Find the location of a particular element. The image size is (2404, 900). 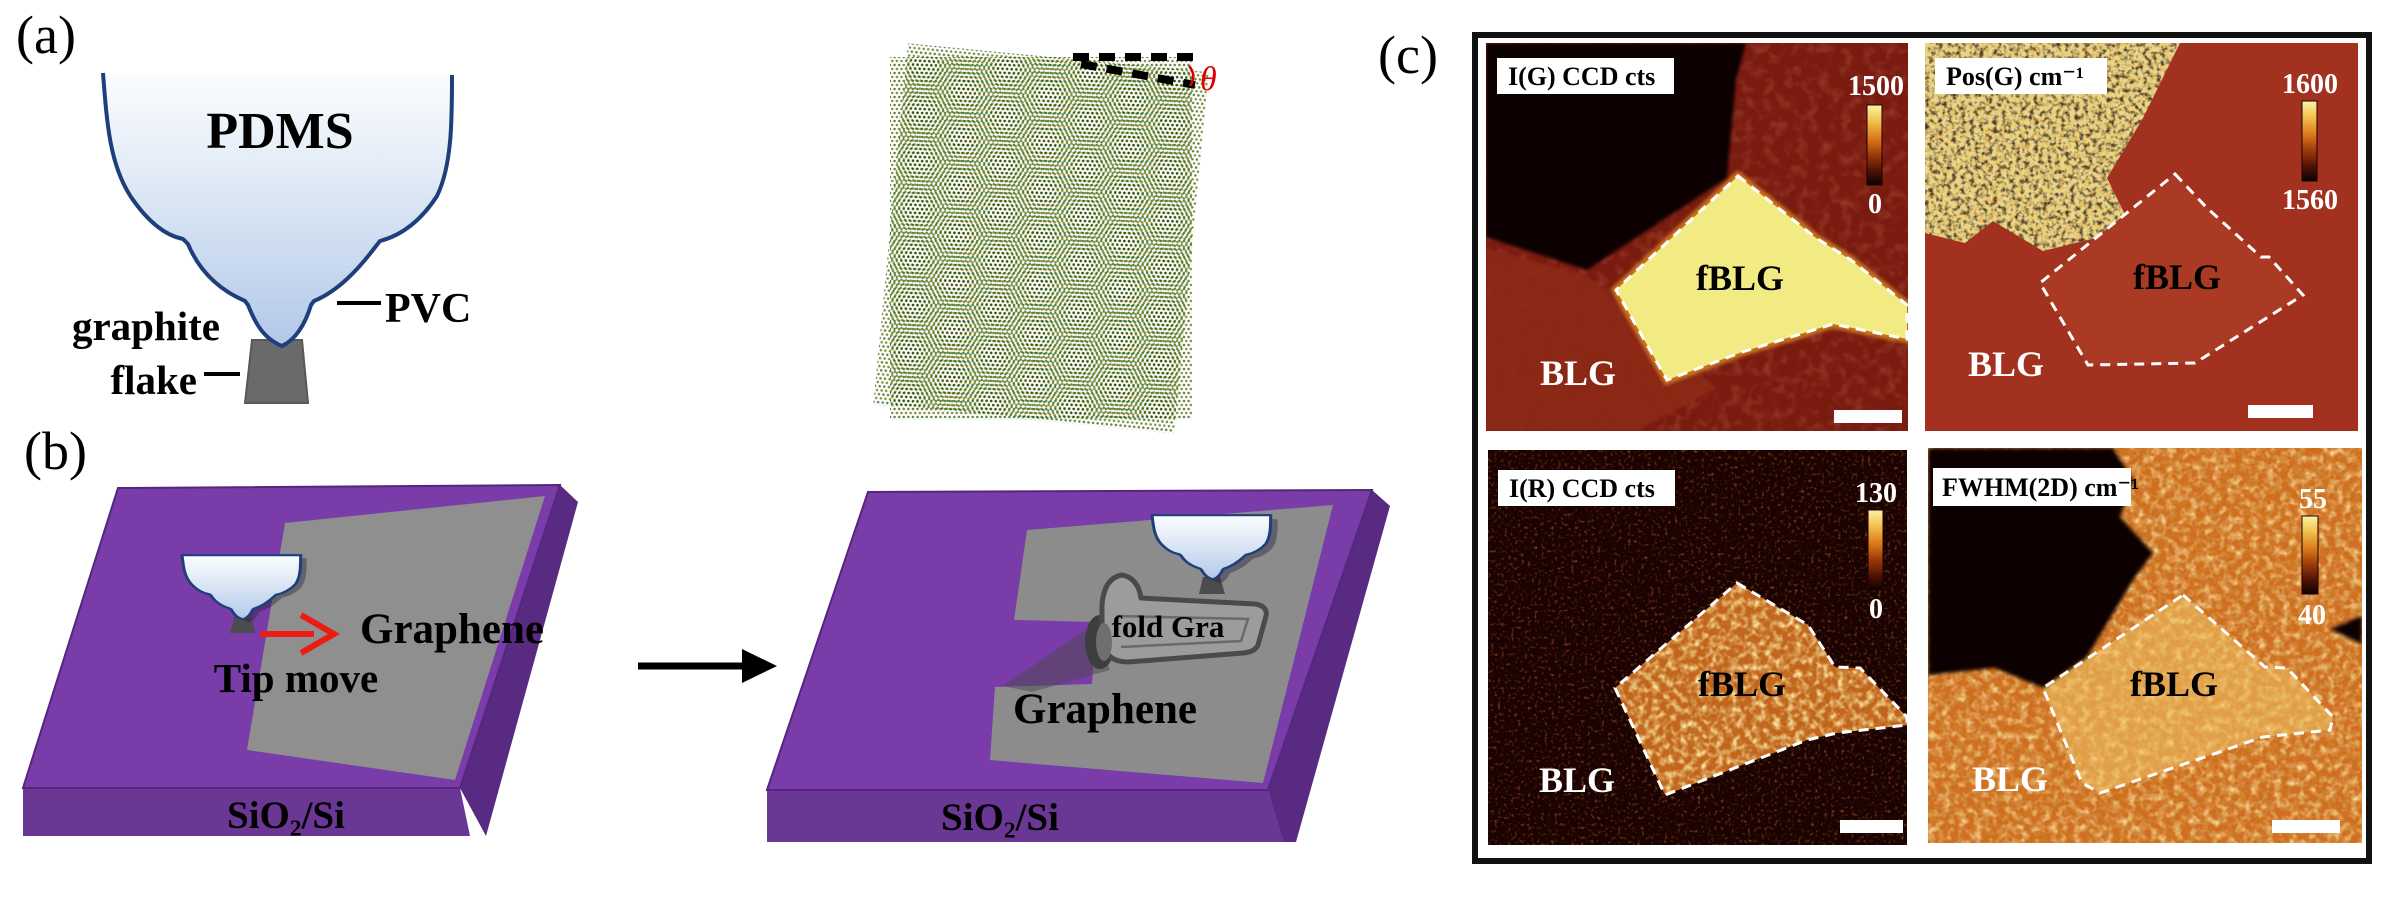

tip-move-arrow-head is located at coordinates (320, 634).